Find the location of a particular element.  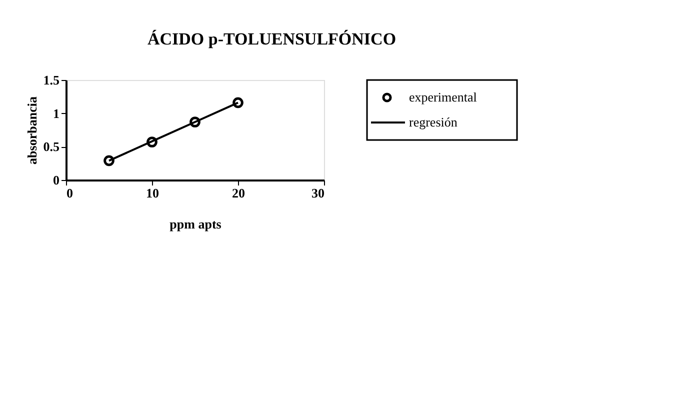

y-axis-title: absorbancia is located at coordinates (32, 130).